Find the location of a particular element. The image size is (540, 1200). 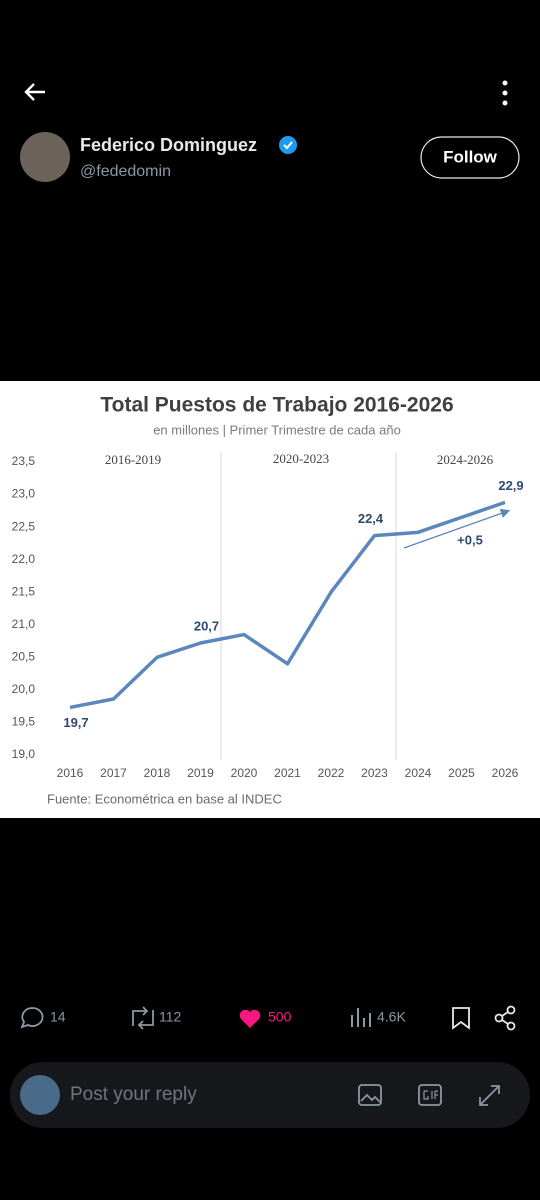

like-count: 500 is located at coordinates (280, 1017).